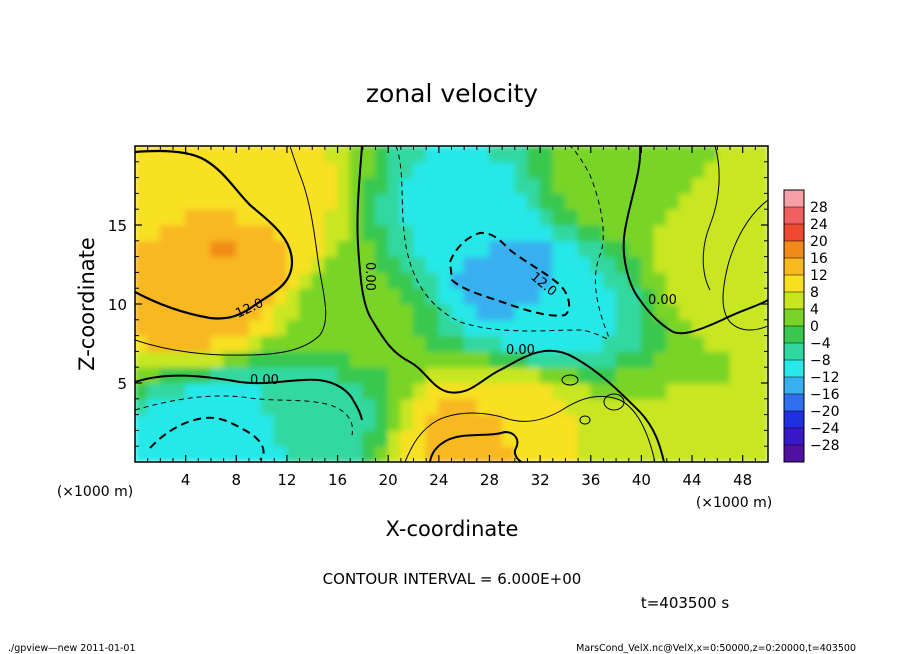 This screenshot has height=654, width=904. I want to click on contour-label-zero-right: 0.00, so click(662, 300).